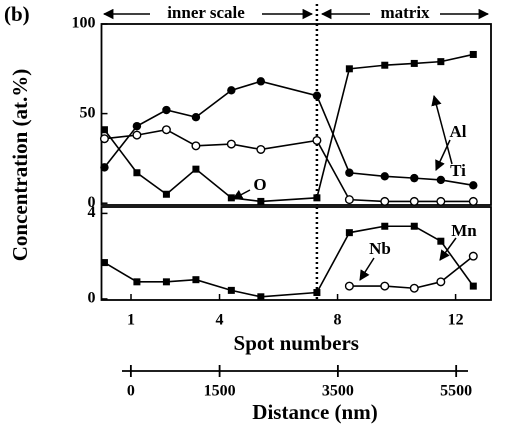 The height and width of the screenshot is (432, 508). Describe the element at coordinates (84, 23) in the screenshot. I see `y-tick-label: 100` at that location.